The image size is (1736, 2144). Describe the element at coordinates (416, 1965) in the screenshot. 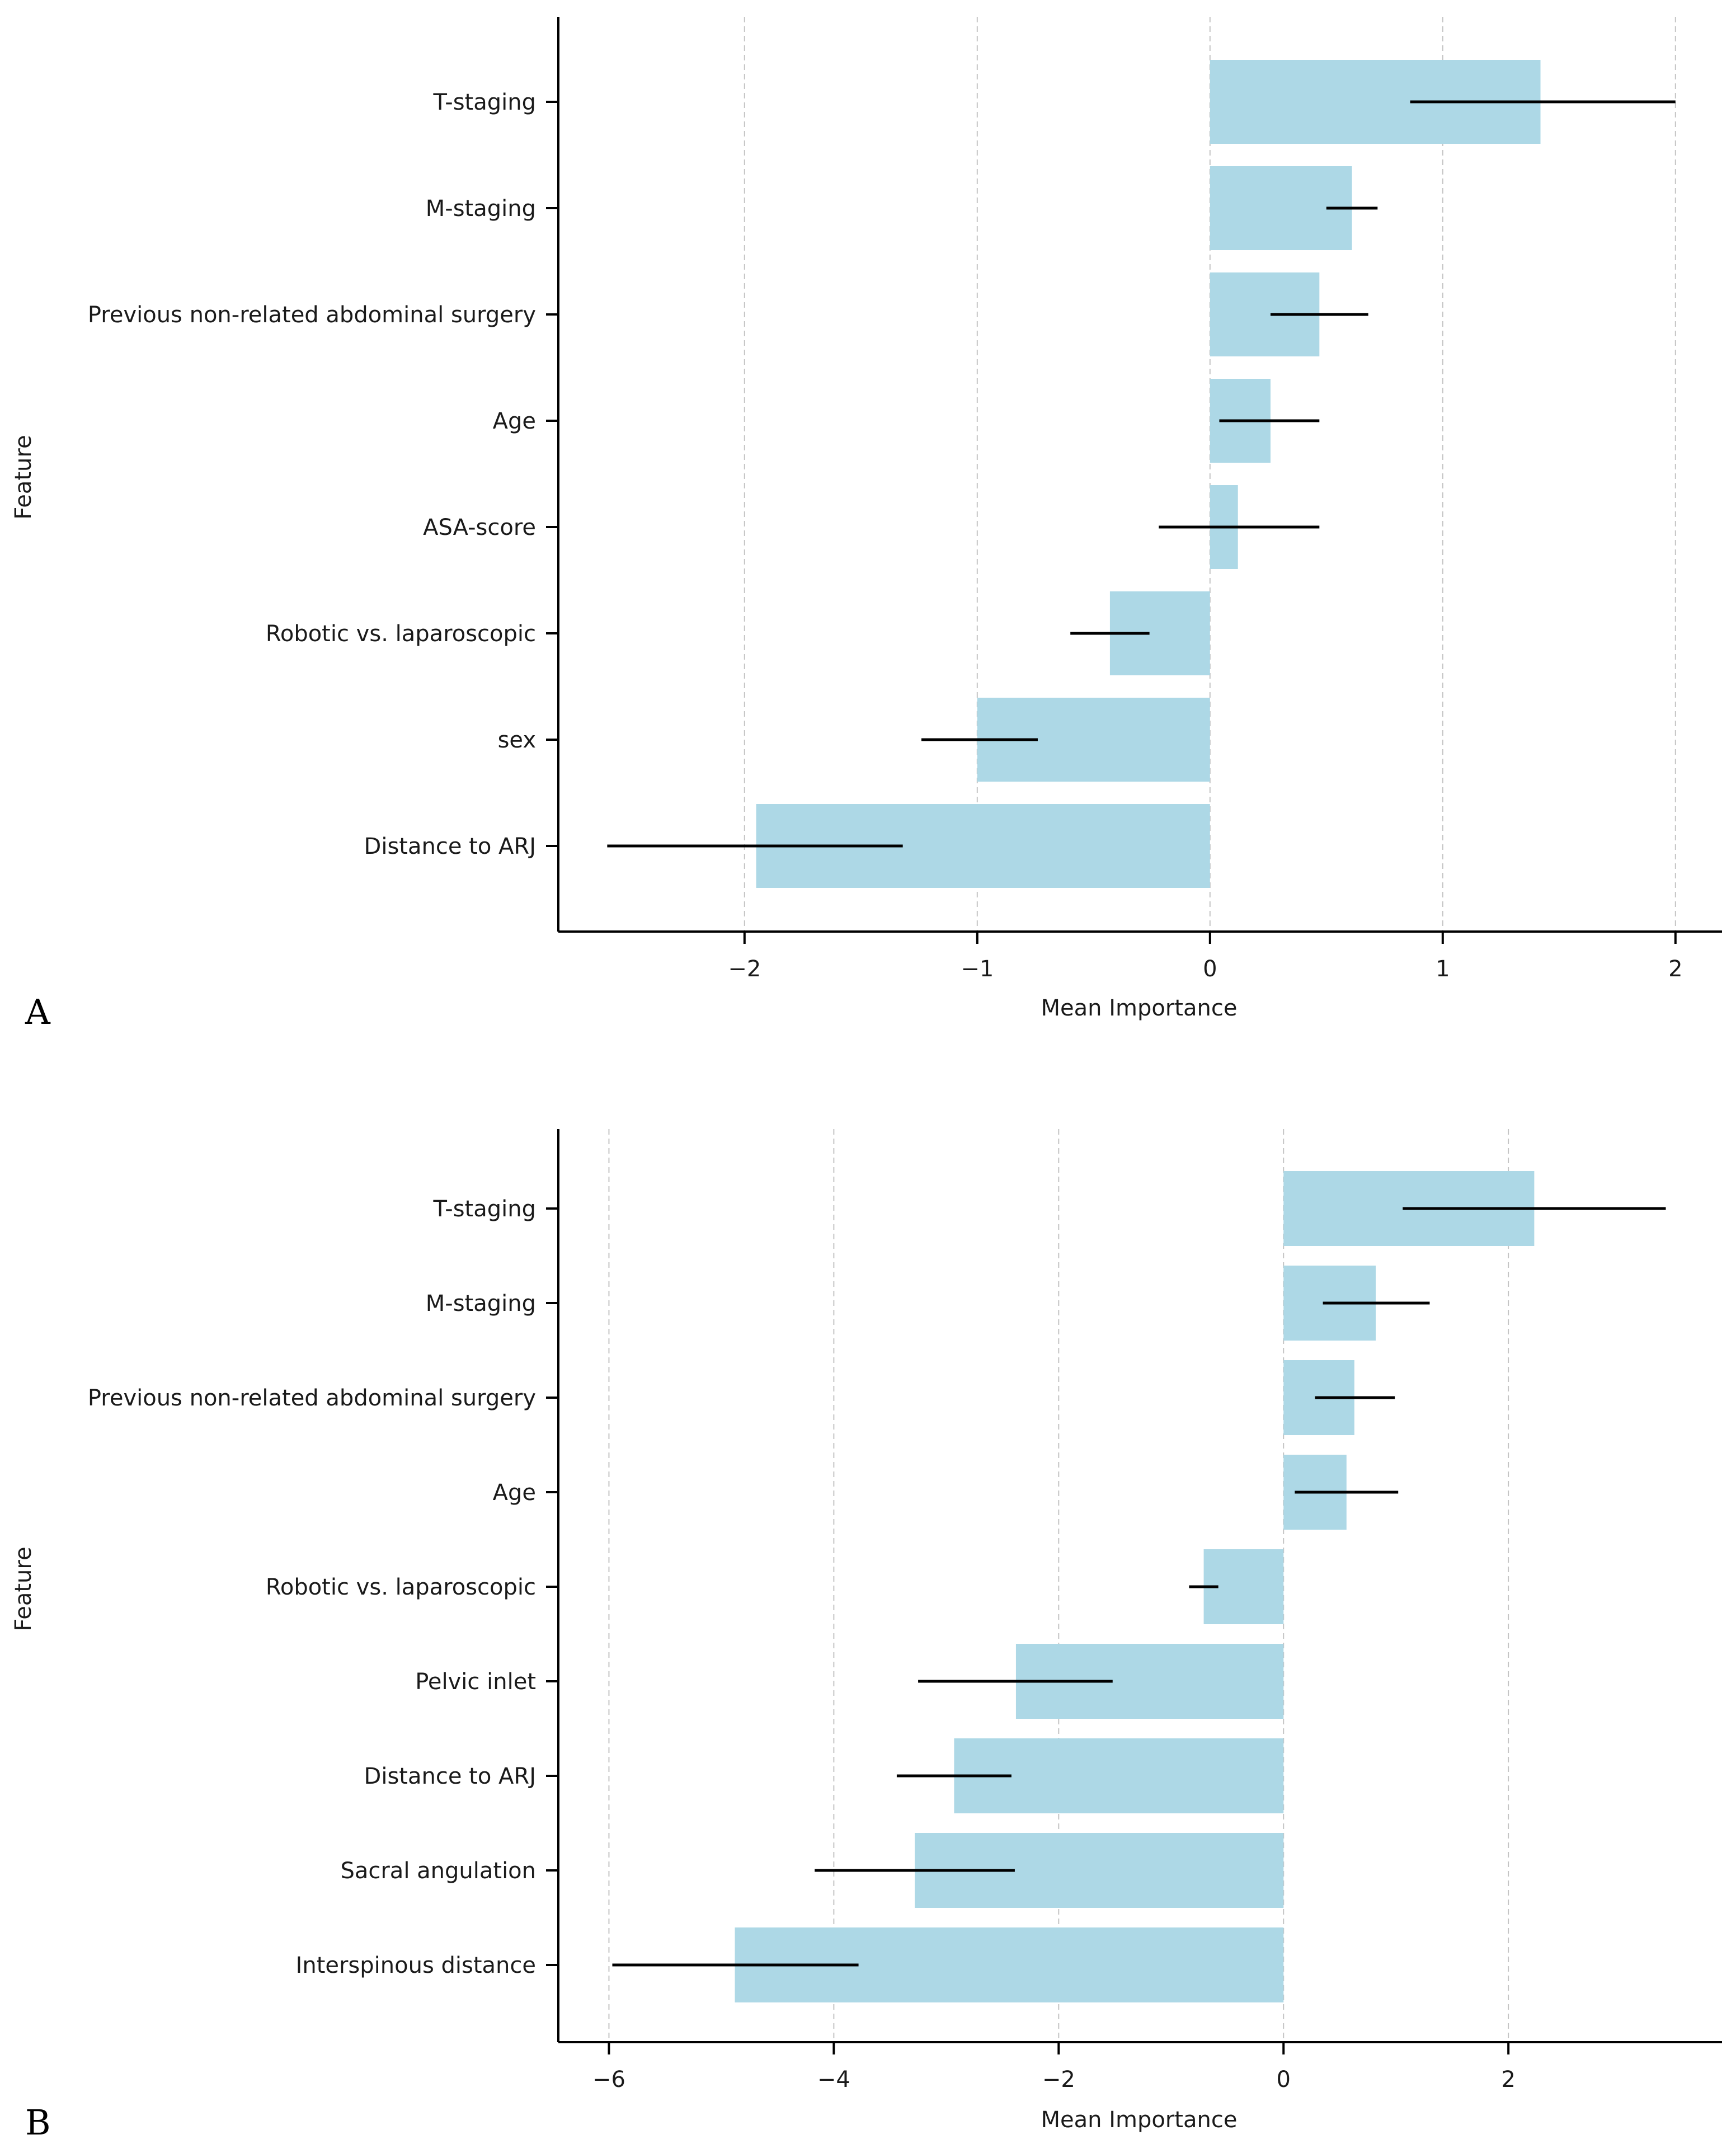

I see `y-tick-label: Interspinous distance` at that location.